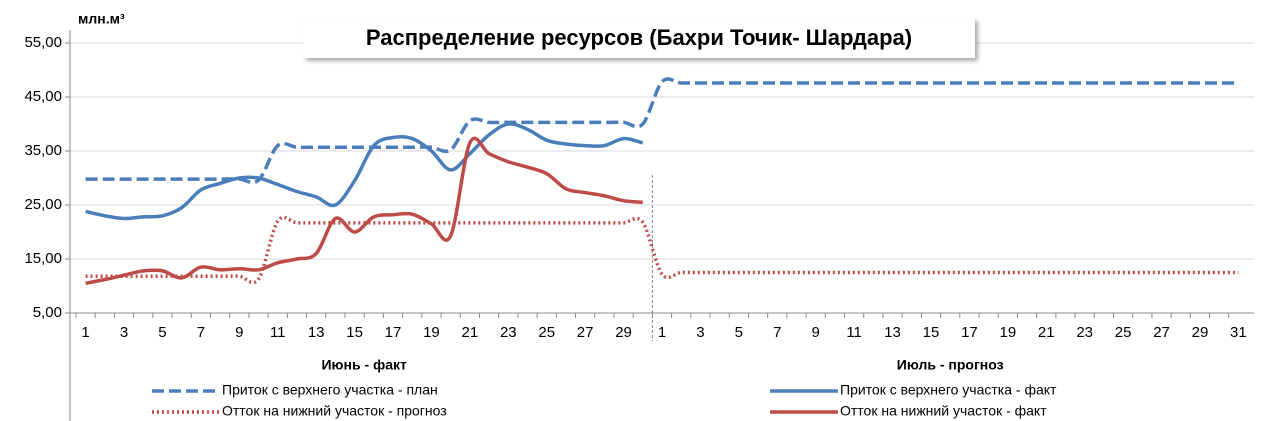  What do you see at coordinates (43, 150) in the screenshot?
I see `y-tick-label: 35,00` at bounding box center [43, 150].